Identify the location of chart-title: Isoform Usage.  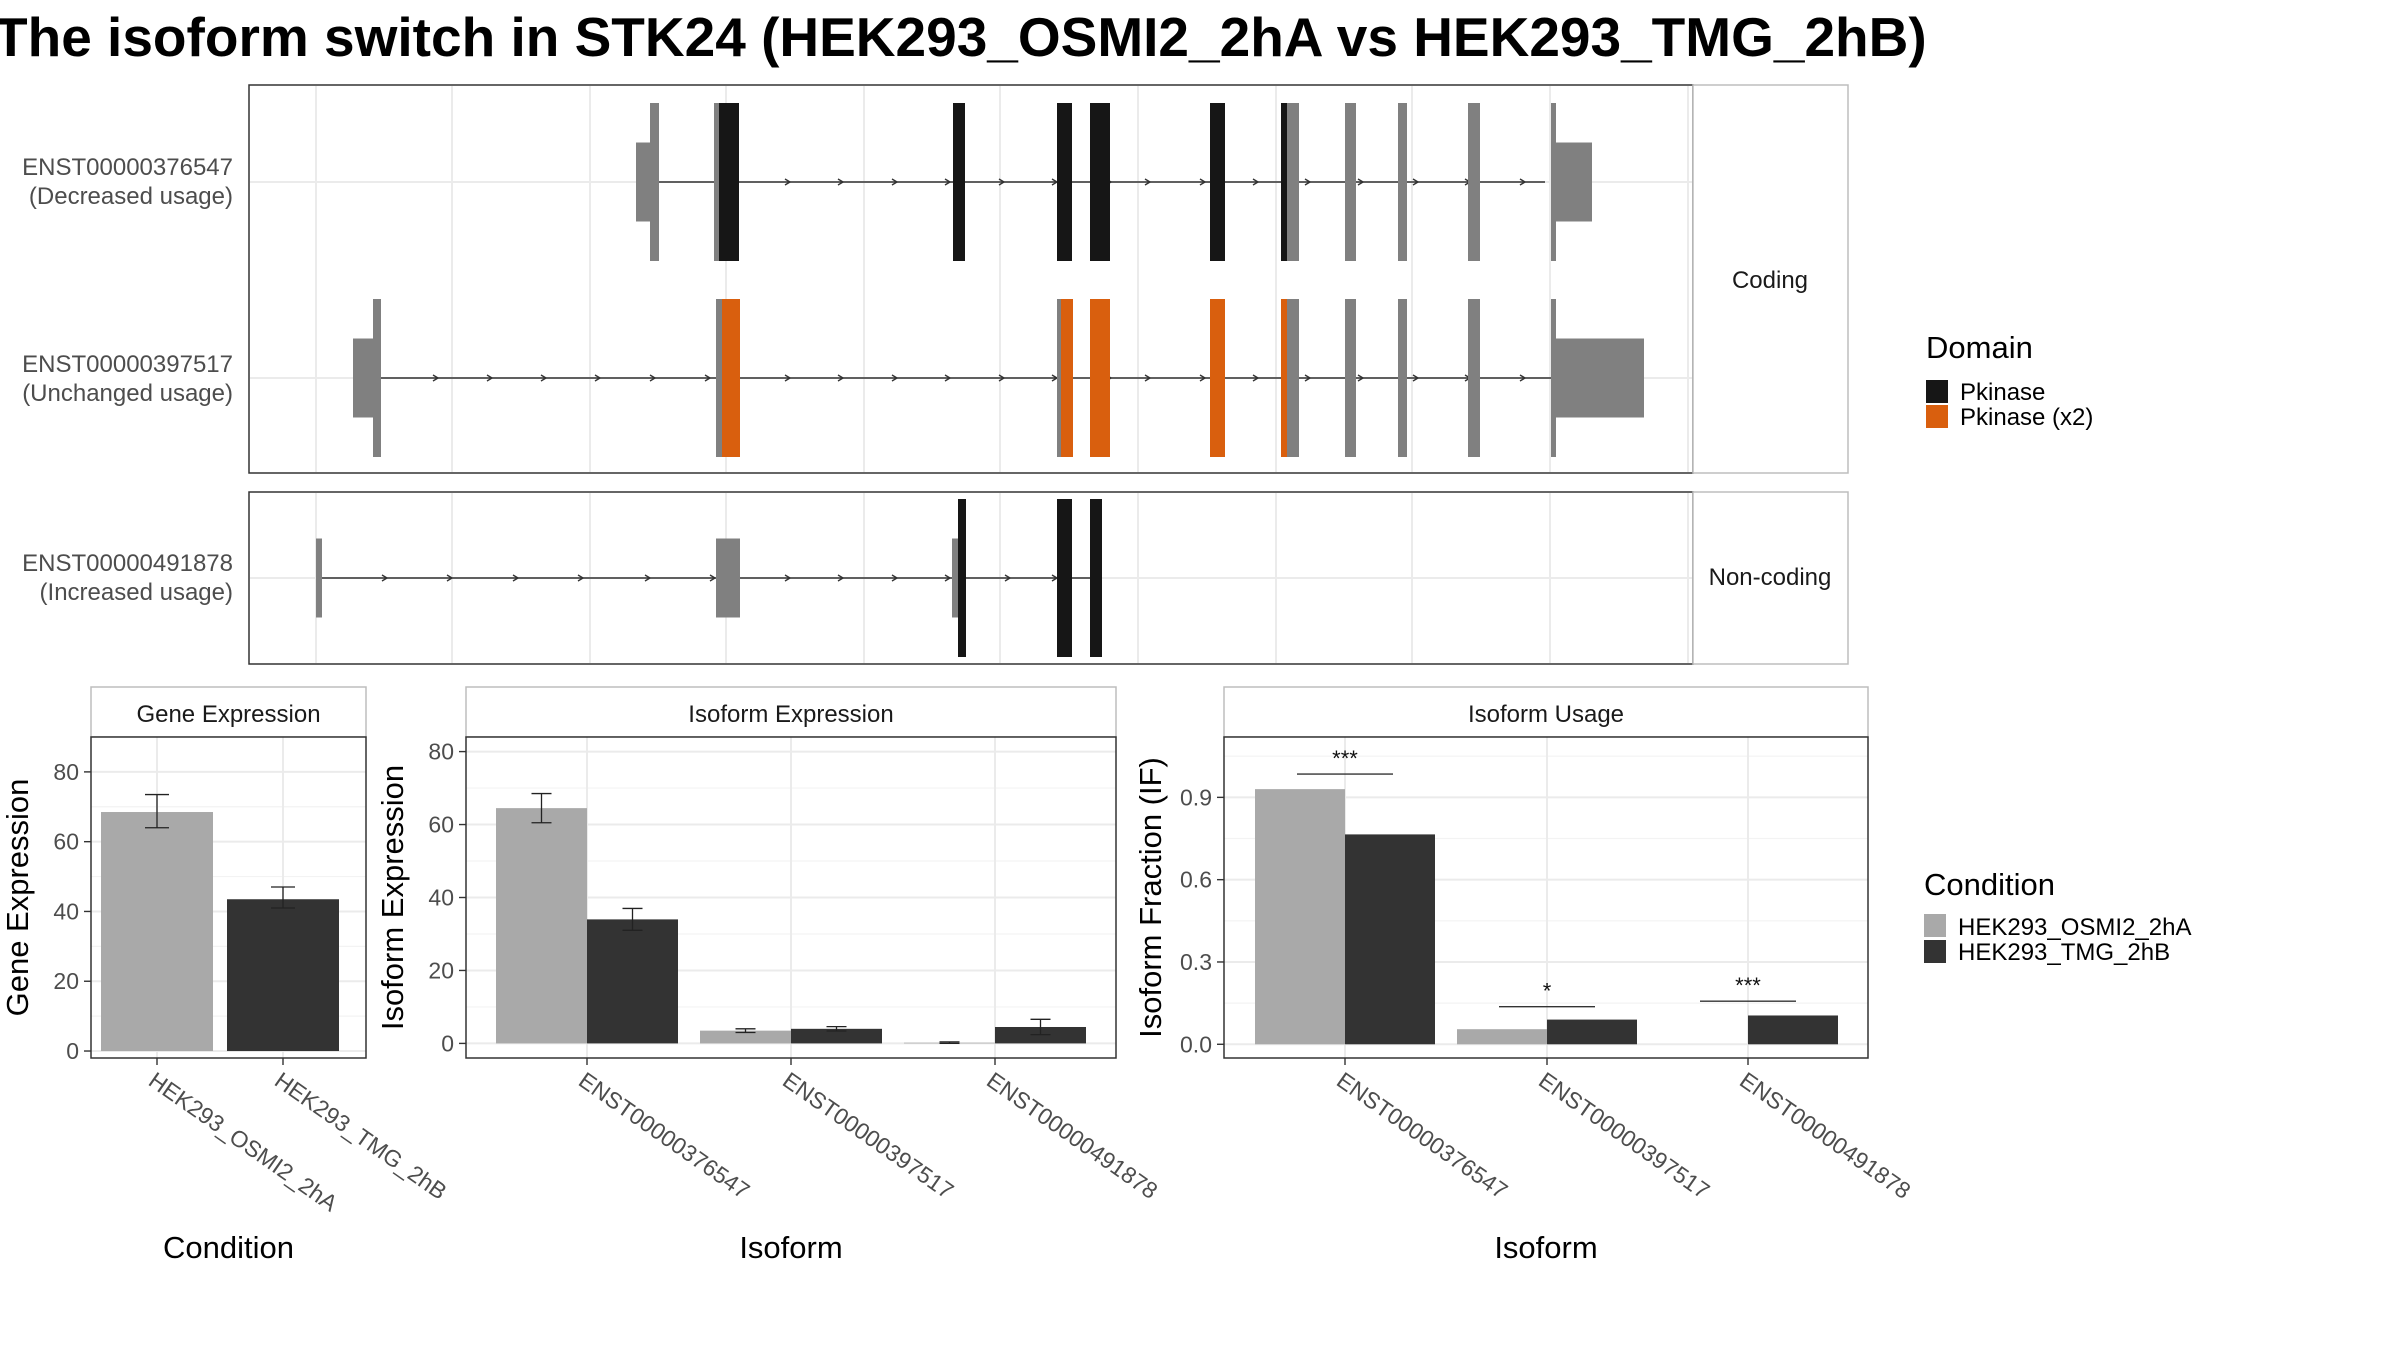
(1546, 714).